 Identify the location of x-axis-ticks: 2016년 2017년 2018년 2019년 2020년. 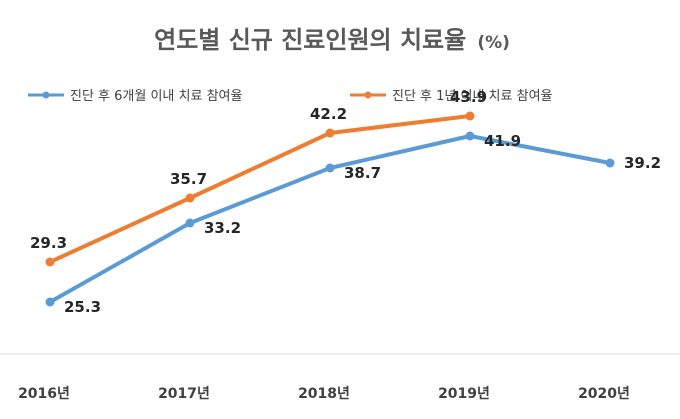
(324, 394).